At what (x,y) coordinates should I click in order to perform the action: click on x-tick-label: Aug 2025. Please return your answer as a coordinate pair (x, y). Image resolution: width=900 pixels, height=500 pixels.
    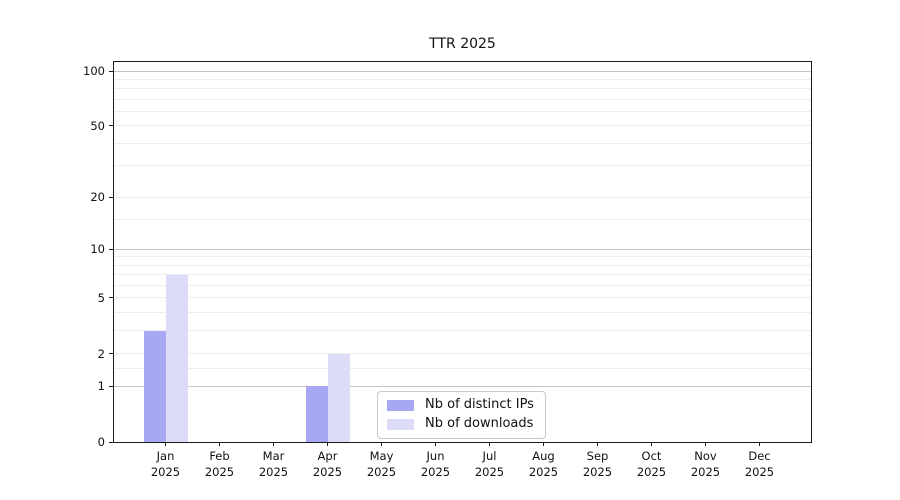
    Looking at the image, I should click on (543, 464).